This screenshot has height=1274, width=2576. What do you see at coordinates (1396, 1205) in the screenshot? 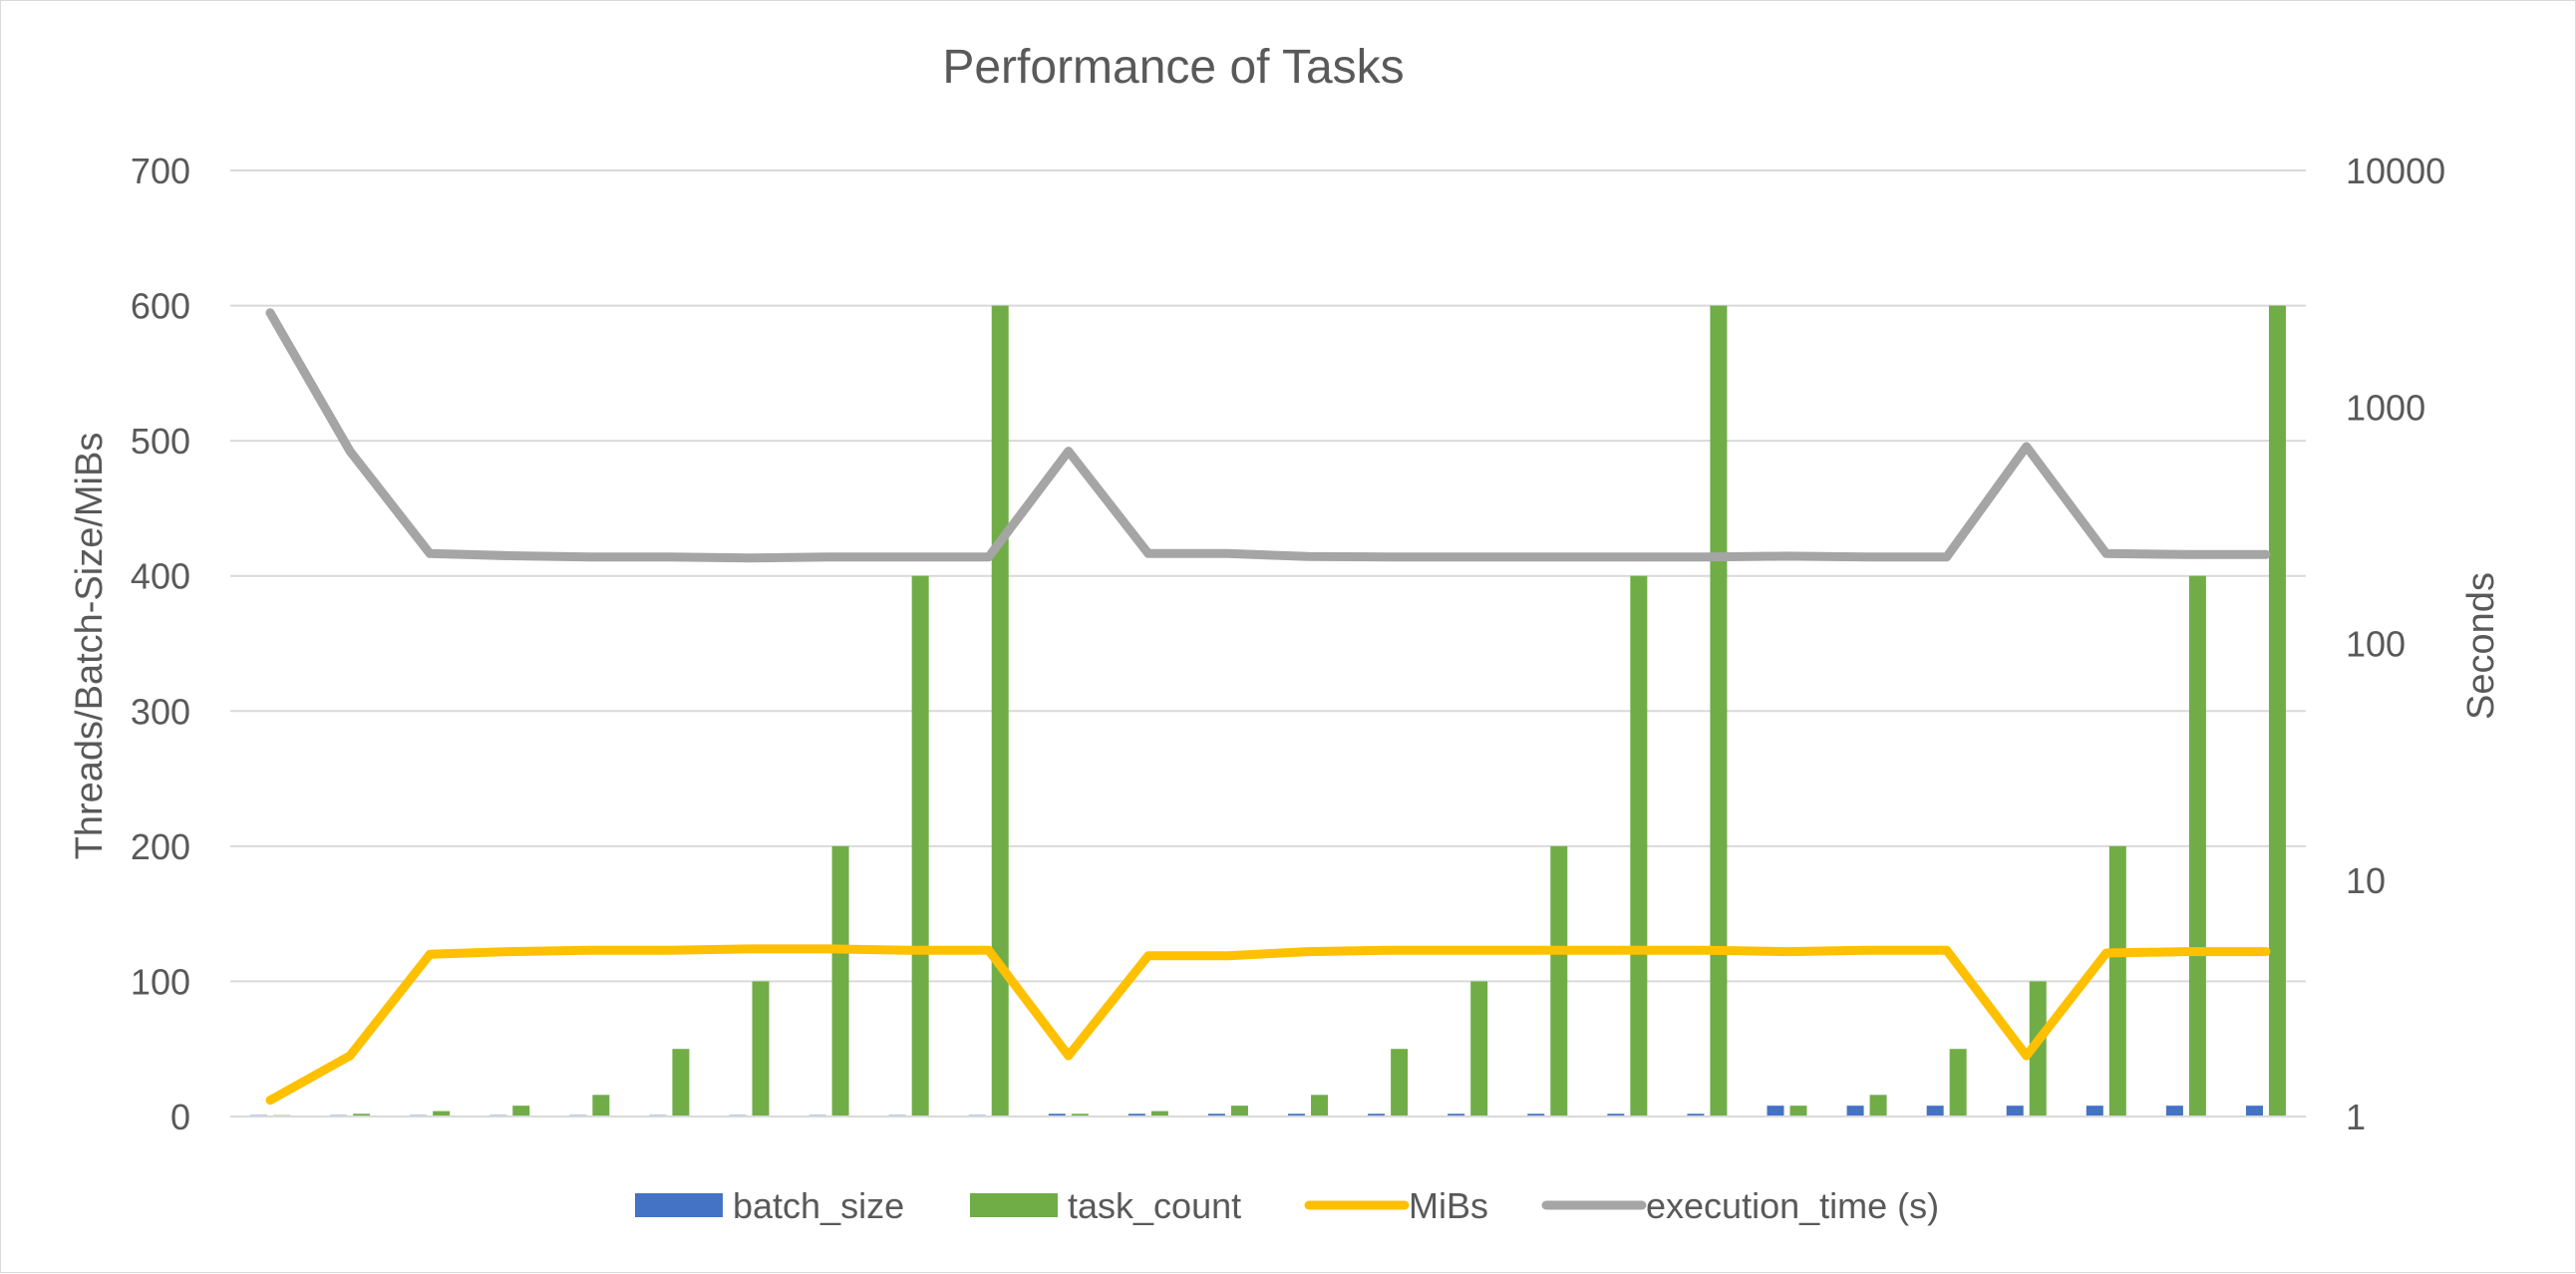
I see `legend-item: MiBs` at bounding box center [1396, 1205].